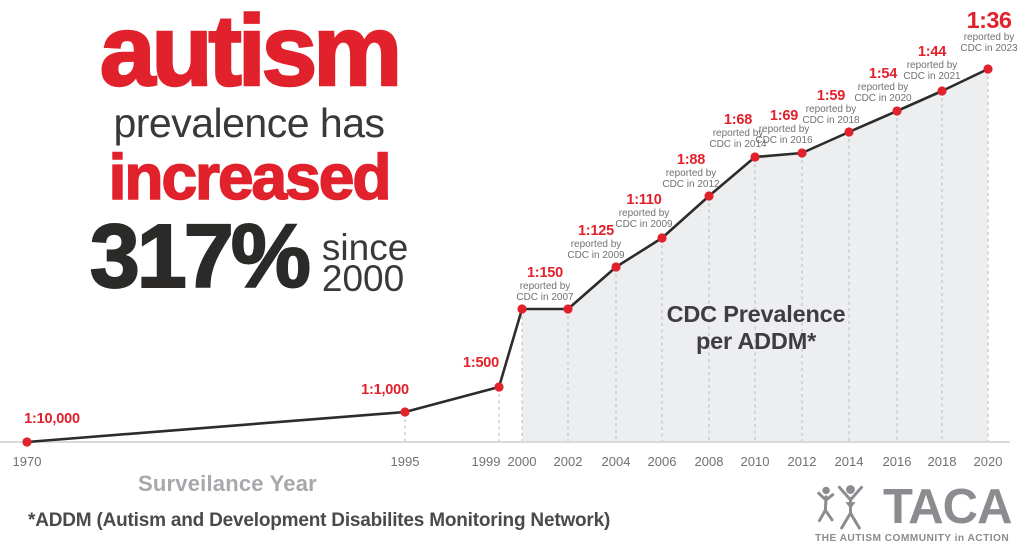 This screenshot has width=1024, height=552. Describe the element at coordinates (27, 461) in the screenshot. I see `x-tick-1970: 1970` at that location.